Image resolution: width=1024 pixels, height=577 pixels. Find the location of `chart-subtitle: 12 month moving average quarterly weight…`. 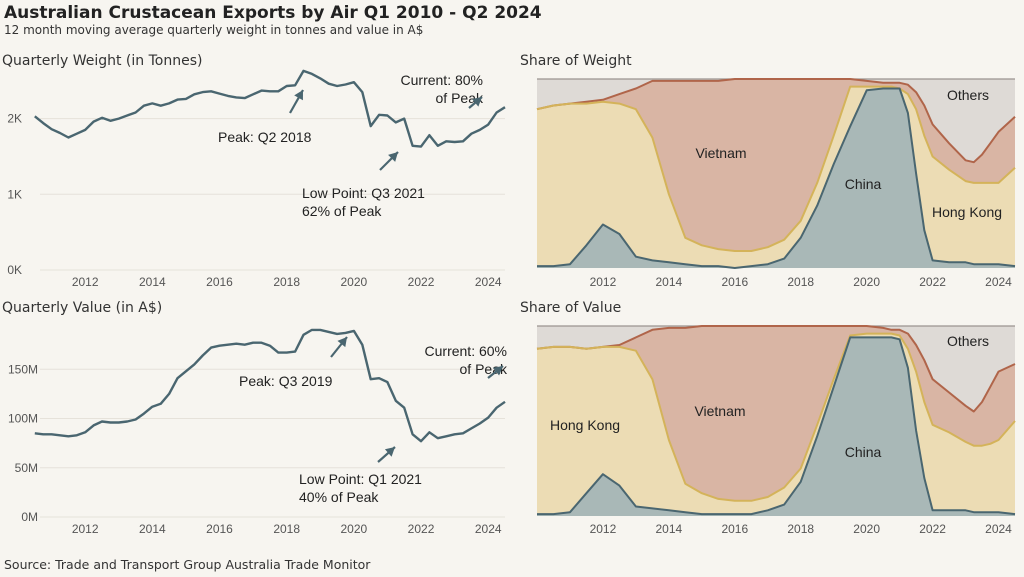

chart-subtitle: 12 month moving average quarterly weight… is located at coordinates (214, 30).